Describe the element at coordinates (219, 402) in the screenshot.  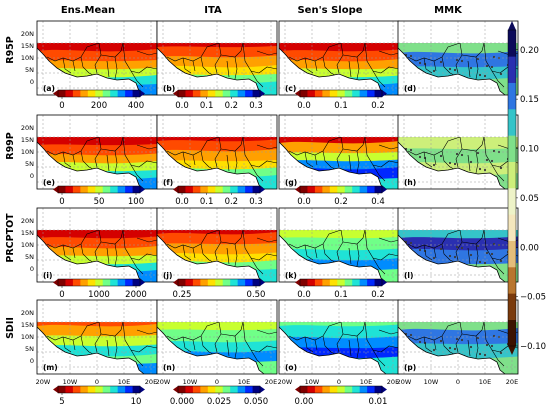
I see `colorbar-tick-label: 0.025` at that location.